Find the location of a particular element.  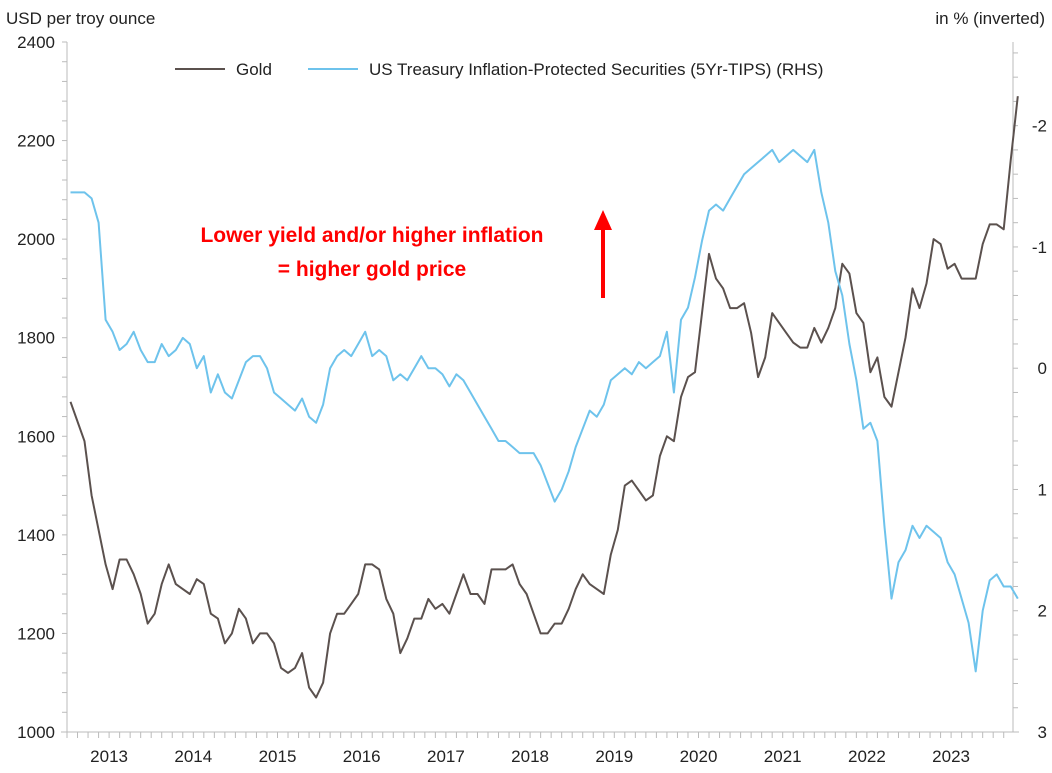

x-tick-label: 2019 is located at coordinates (614, 756).